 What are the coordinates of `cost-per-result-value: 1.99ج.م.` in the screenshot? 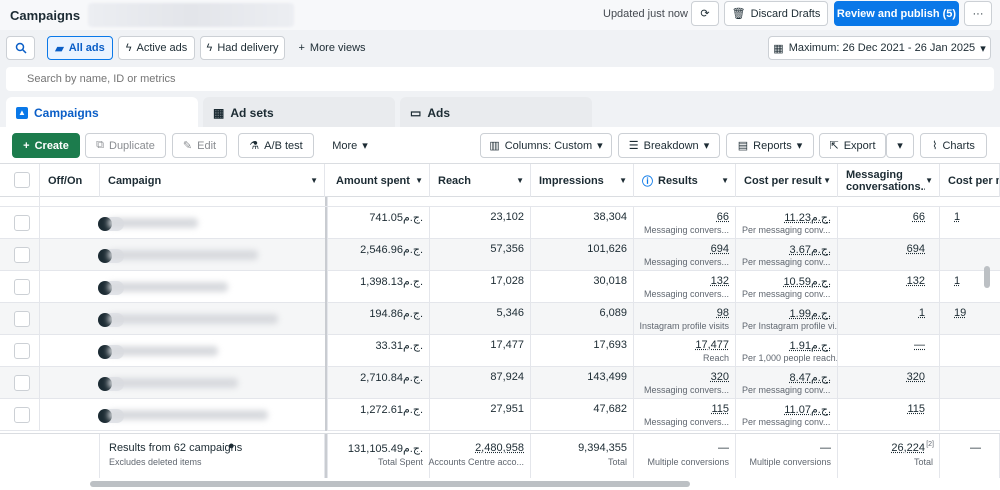 It's located at (810, 314).